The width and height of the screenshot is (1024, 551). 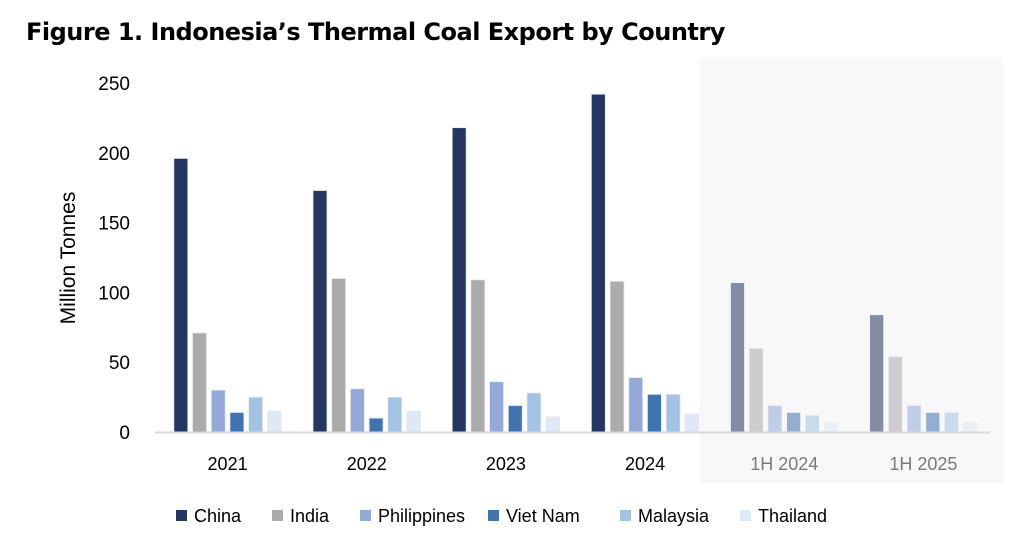 I want to click on x-tick-label: 2023, so click(x=506, y=464).